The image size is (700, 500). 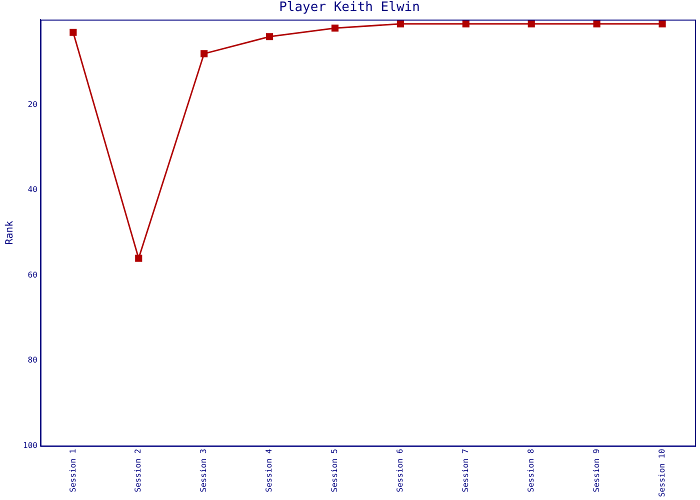 What do you see at coordinates (203, 470) in the screenshot?
I see `x-tick-label: Session 3` at bounding box center [203, 470].